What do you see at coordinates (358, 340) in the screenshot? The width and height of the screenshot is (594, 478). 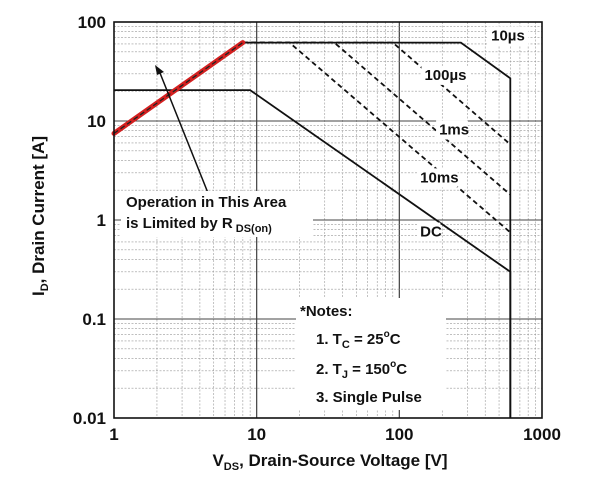 I see `note-1: 1. TC = 25oC` at bounding box center [358, 340].